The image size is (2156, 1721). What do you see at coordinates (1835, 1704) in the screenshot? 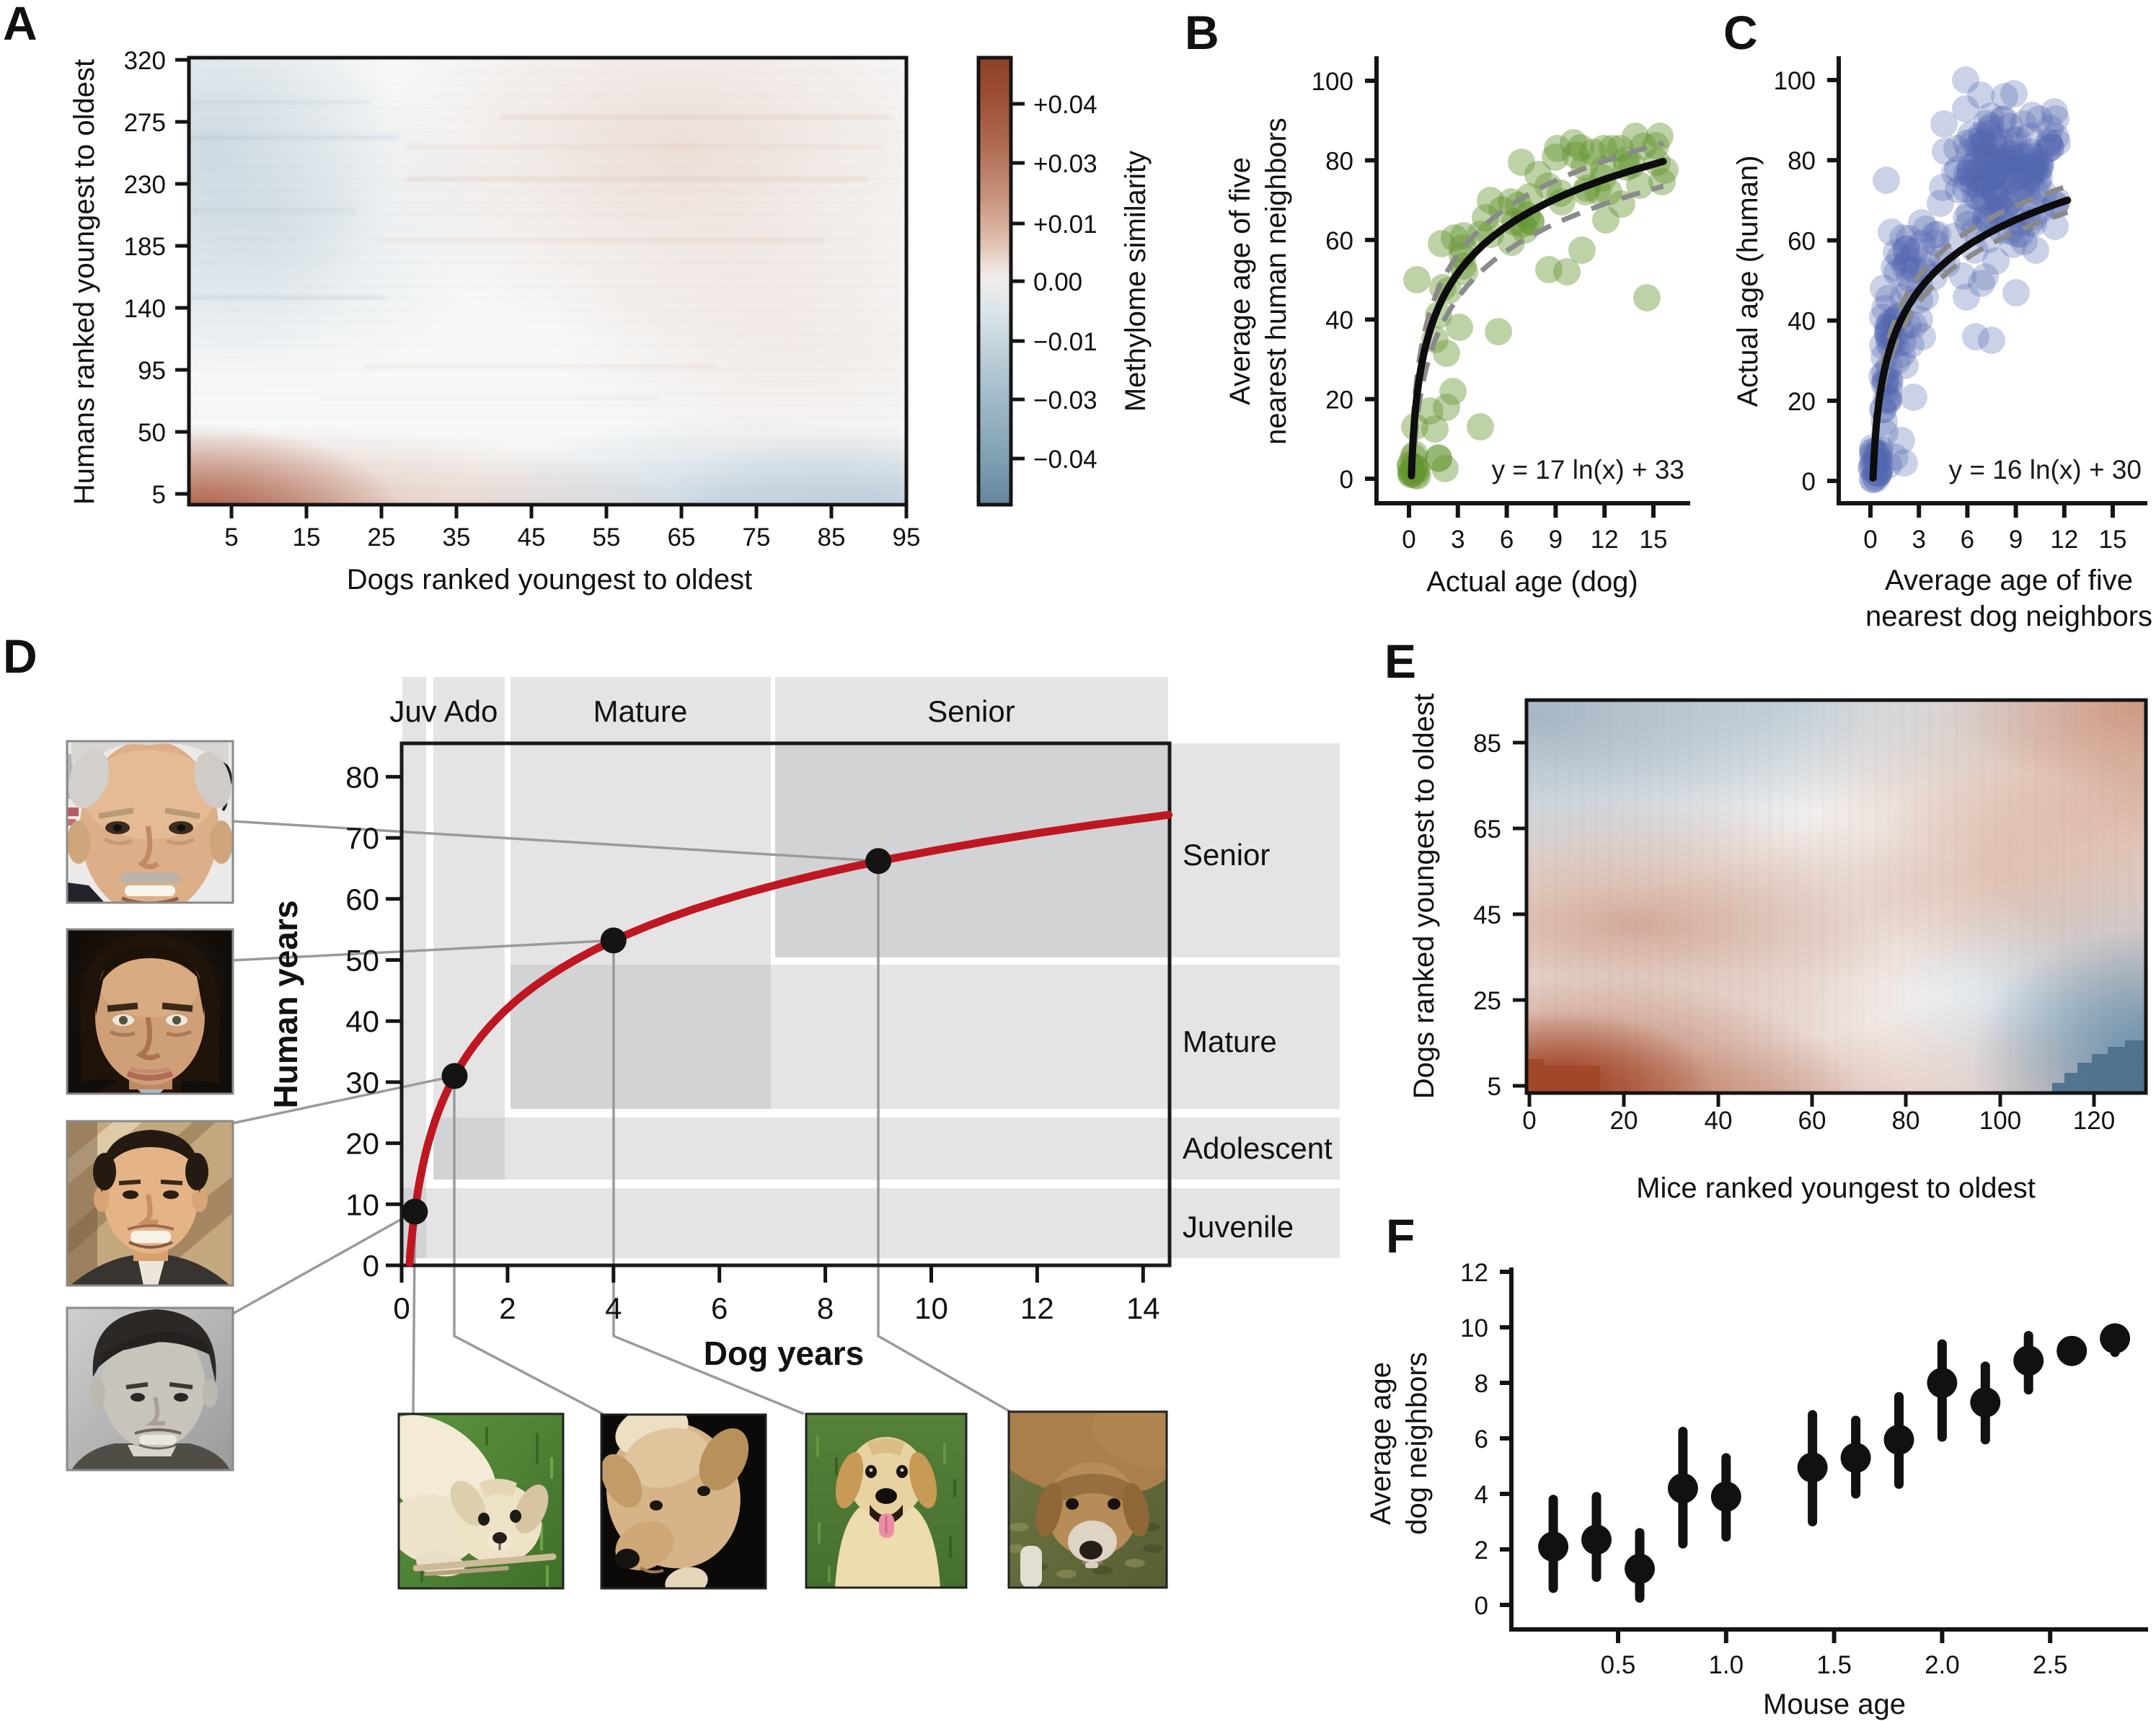
I see `svg-text: Mouse age` at bounding box center [1835, 1704].